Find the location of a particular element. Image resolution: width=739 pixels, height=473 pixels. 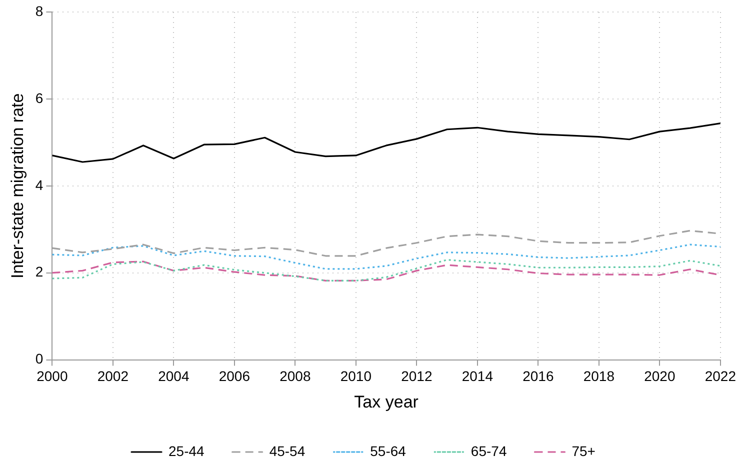

y-tick-label: 8 is located at coordinates (39, 10).